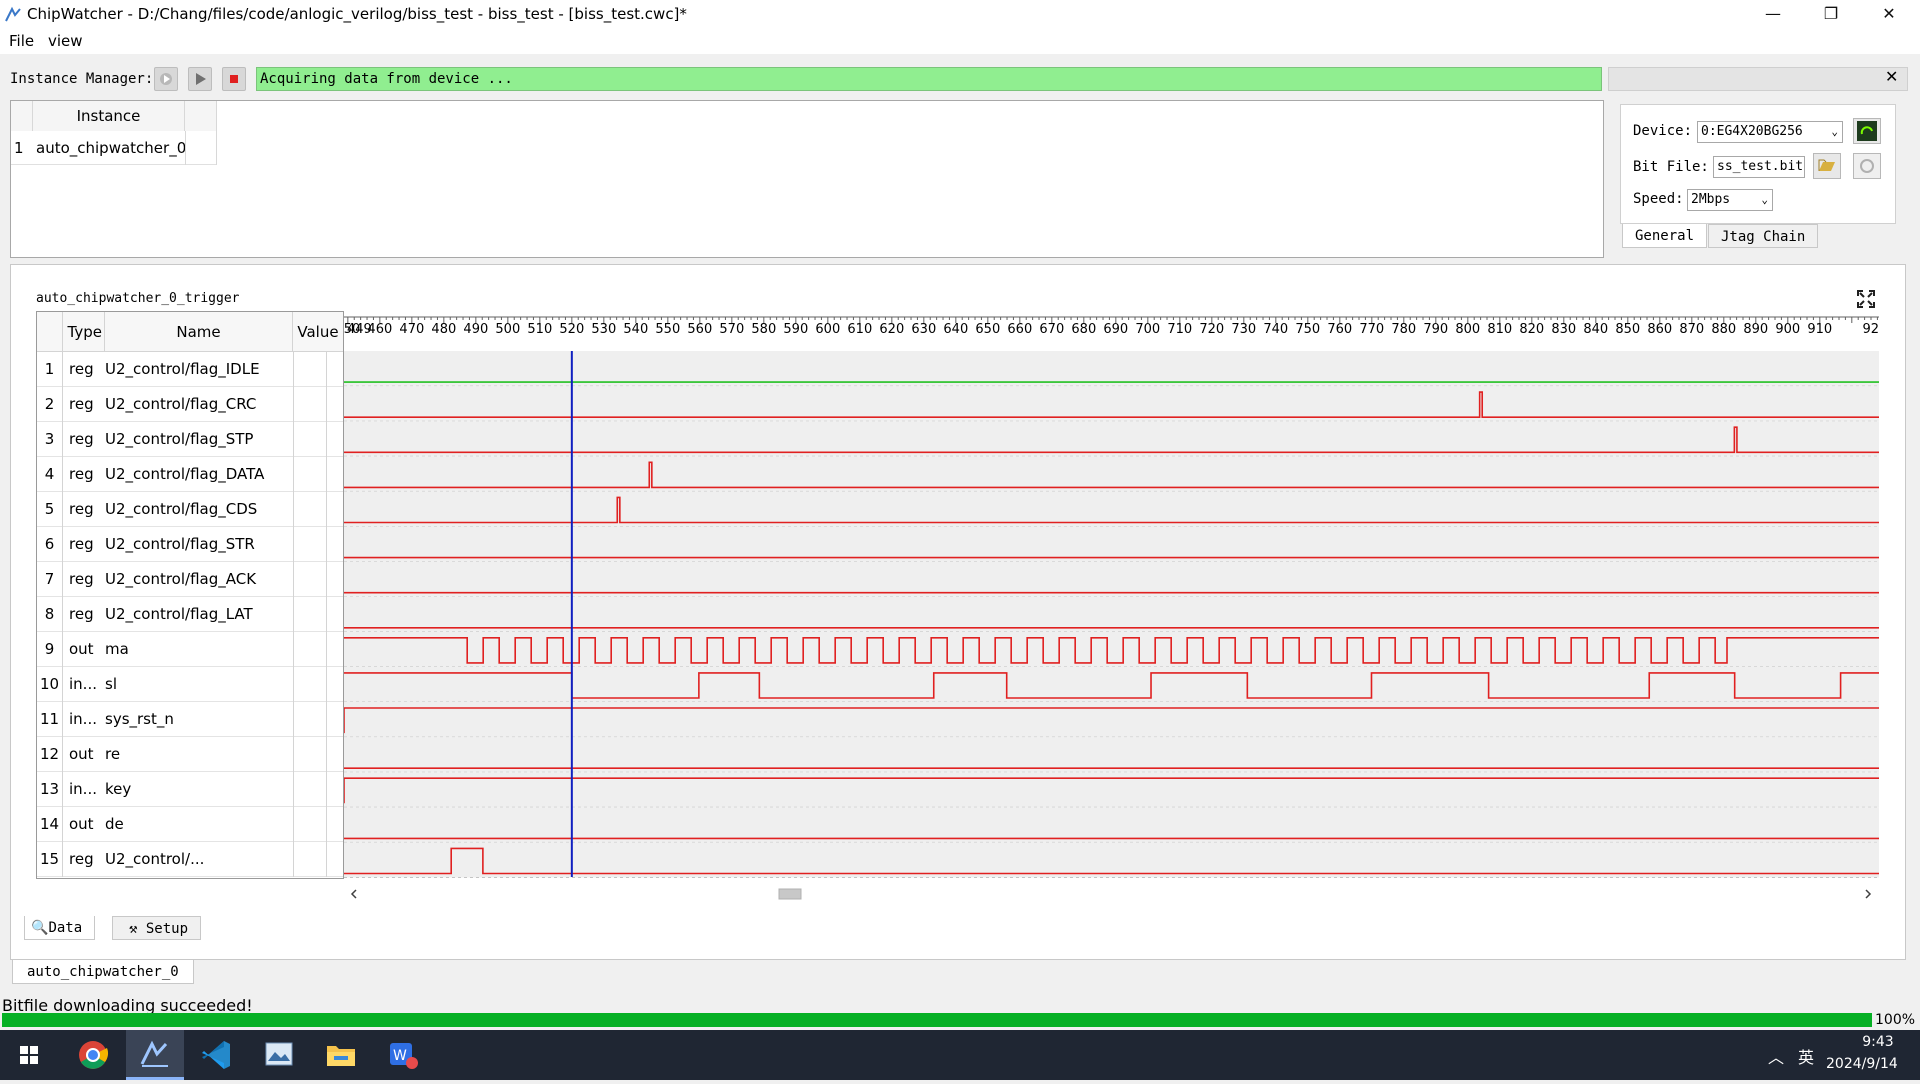 The height and width of the screenshot is (1084, 1920). Describe the element at coordinates (1867, 131) in the screenshot. I see `refresh-device-button` at that location.